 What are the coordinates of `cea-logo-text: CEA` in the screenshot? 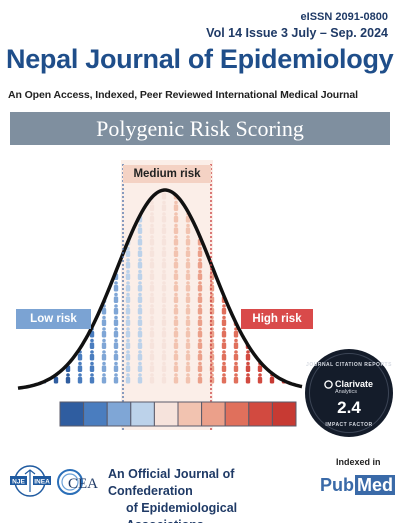 It's located at (83, 484).